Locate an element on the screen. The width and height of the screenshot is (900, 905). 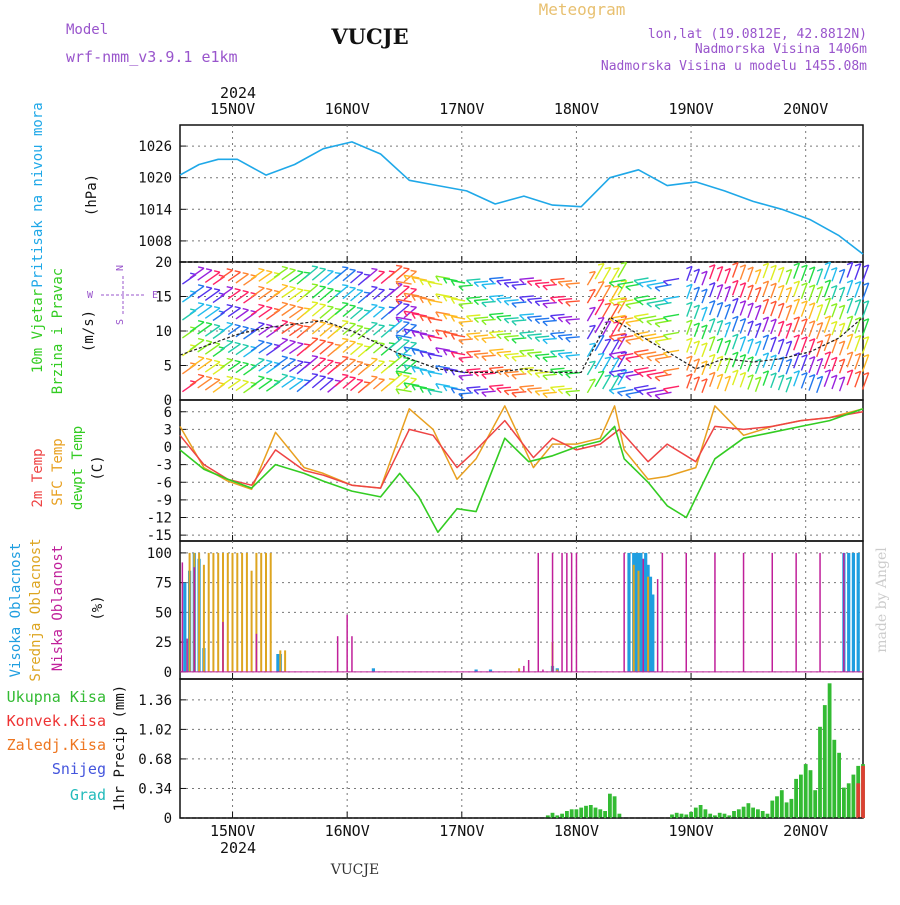
compass-north: N is located at coordinates (120, 268).